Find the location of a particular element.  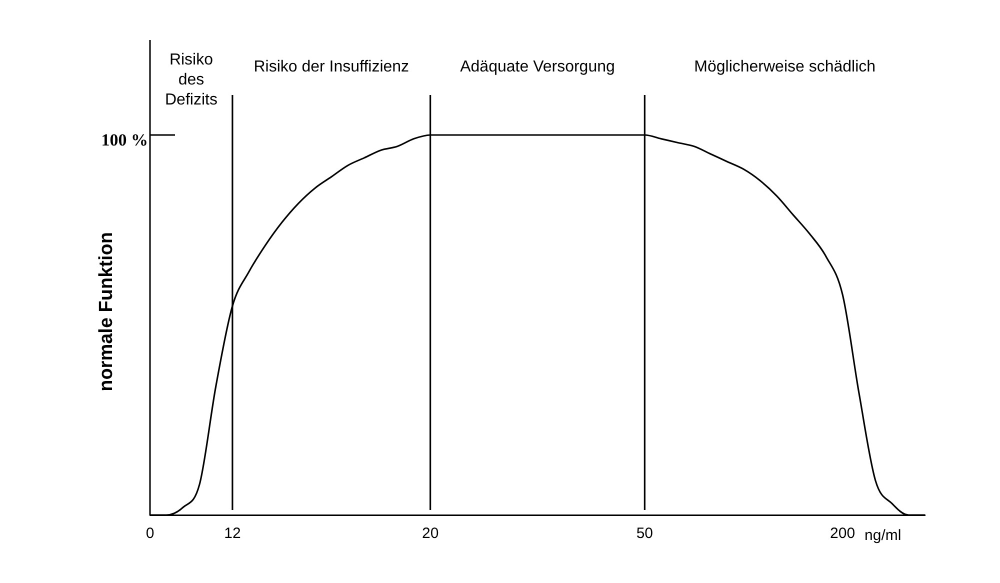

x-tick-label: 12 is located at coordinates (232, 533).